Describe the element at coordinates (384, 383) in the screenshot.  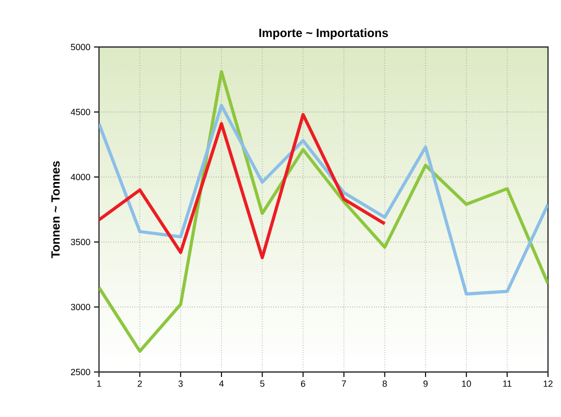
I see `x-tick-label: 8` at that location.